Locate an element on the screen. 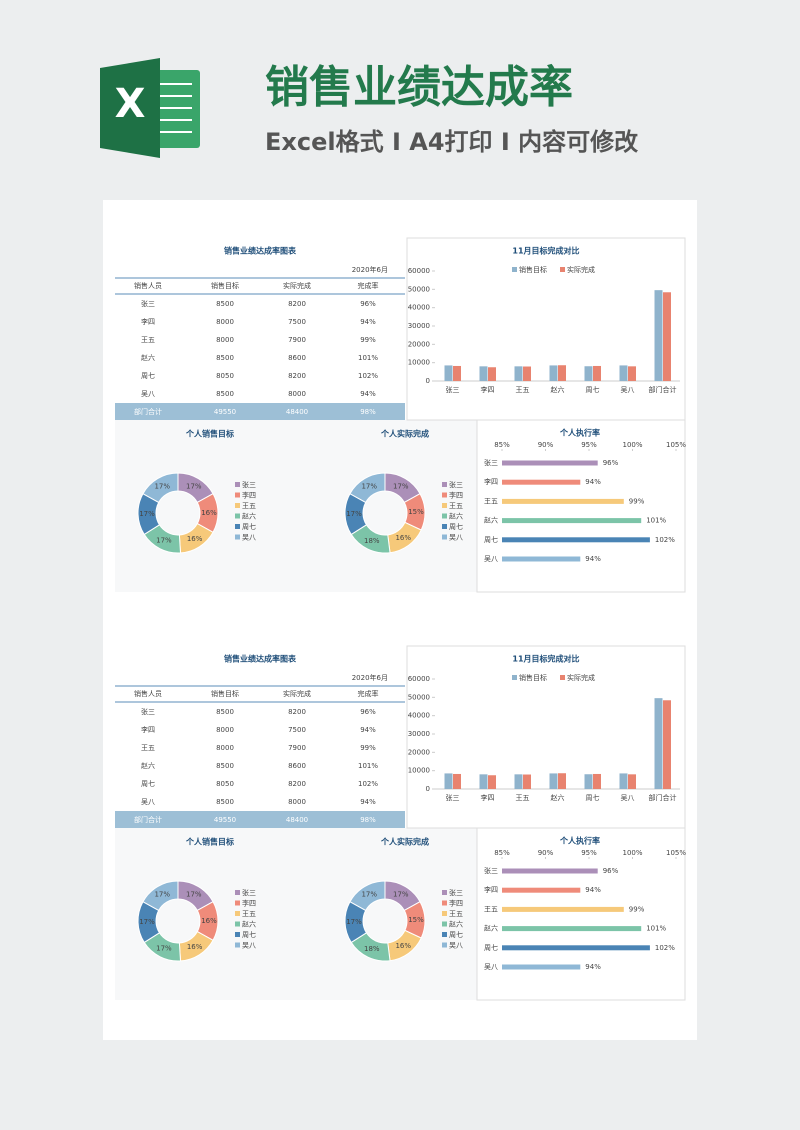  data-label: 99% is located at coordinates (637, 909).